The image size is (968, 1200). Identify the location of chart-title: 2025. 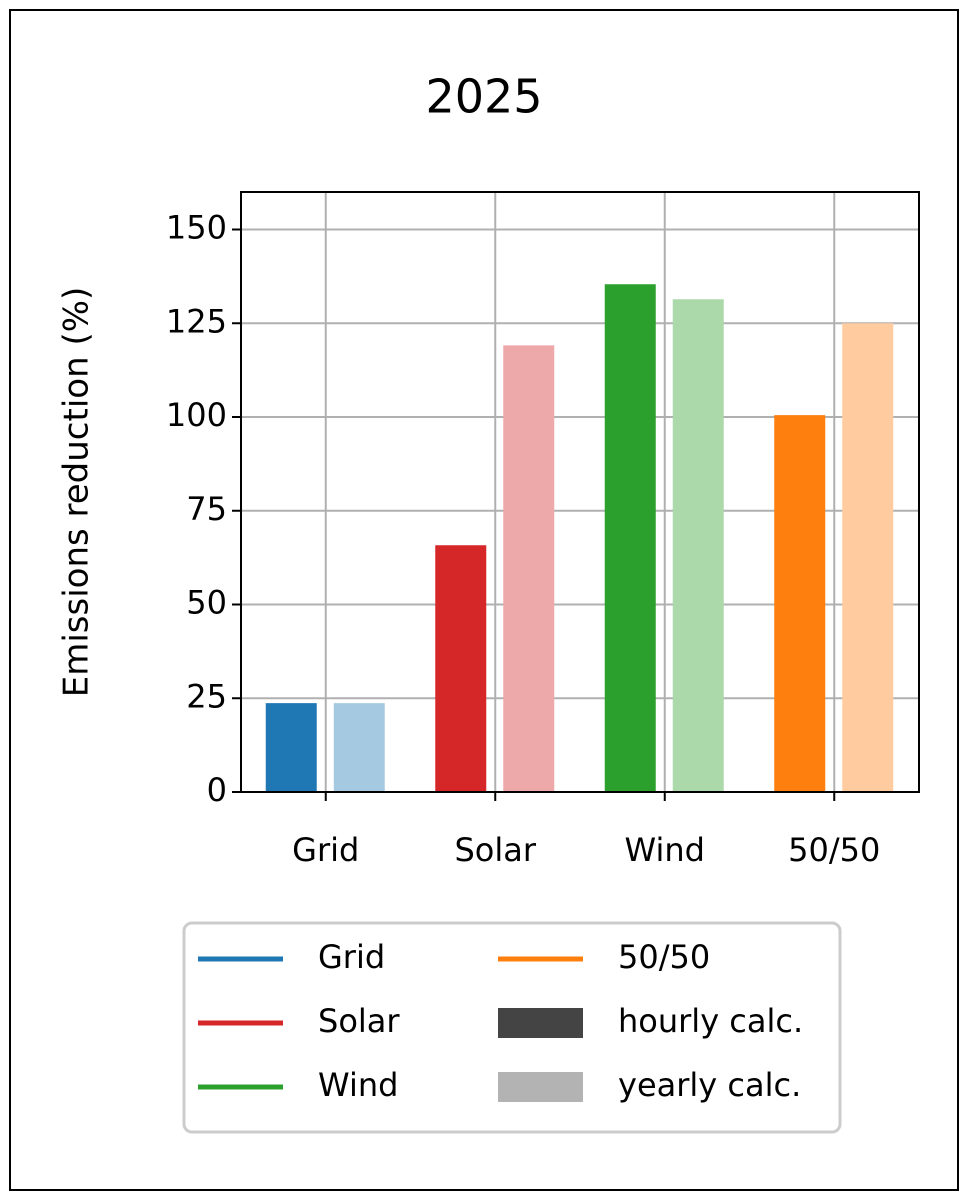
(483, 97).